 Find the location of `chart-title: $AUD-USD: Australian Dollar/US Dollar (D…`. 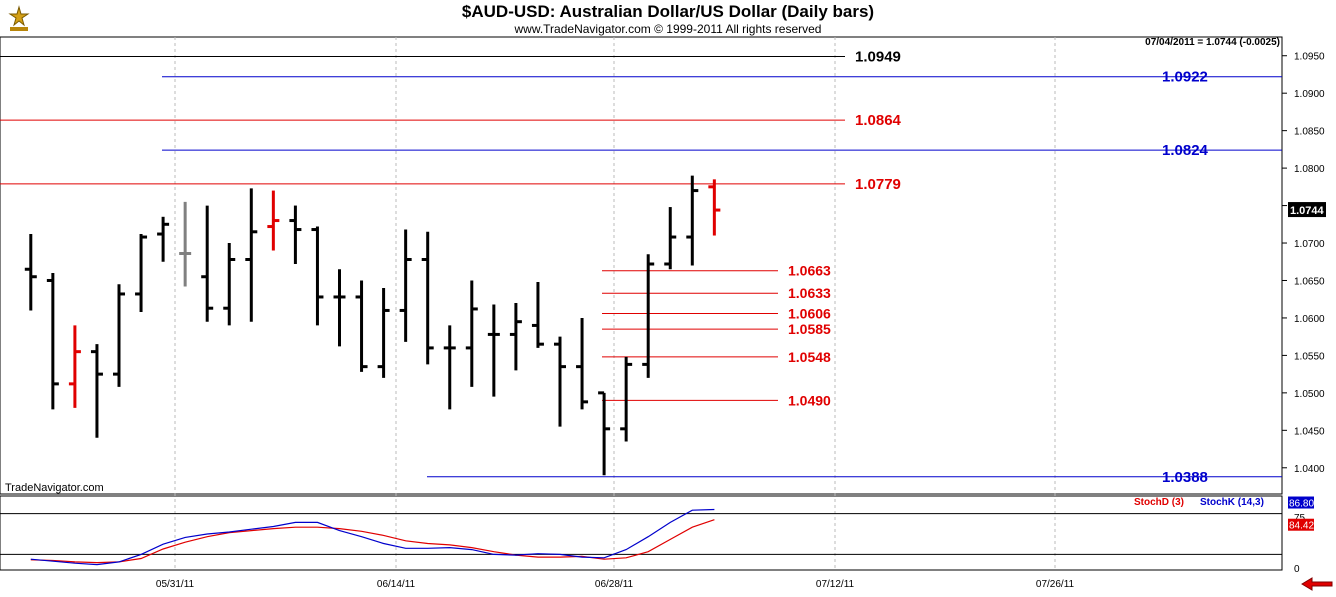

chart-title: $AUD-USD: Australian Dollar/US Dollar (D… is located at coordinates (668, 11).